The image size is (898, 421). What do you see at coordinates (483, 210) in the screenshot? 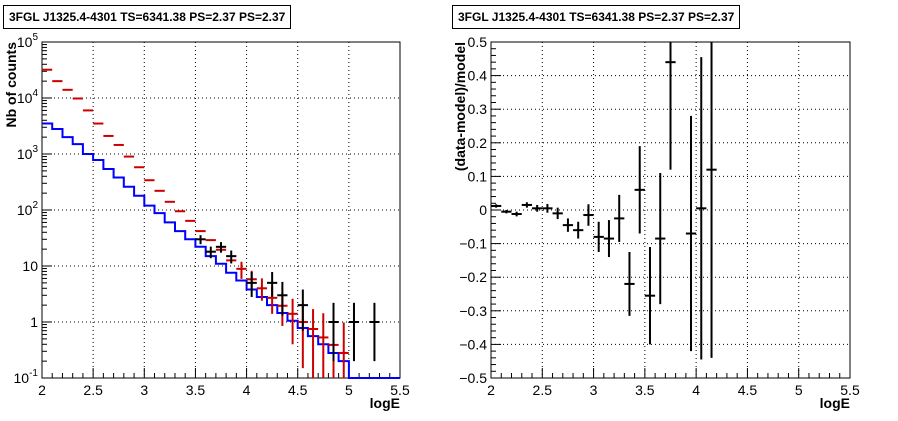
I see `y-tick-label: 0` at bounding box center [483, 210].